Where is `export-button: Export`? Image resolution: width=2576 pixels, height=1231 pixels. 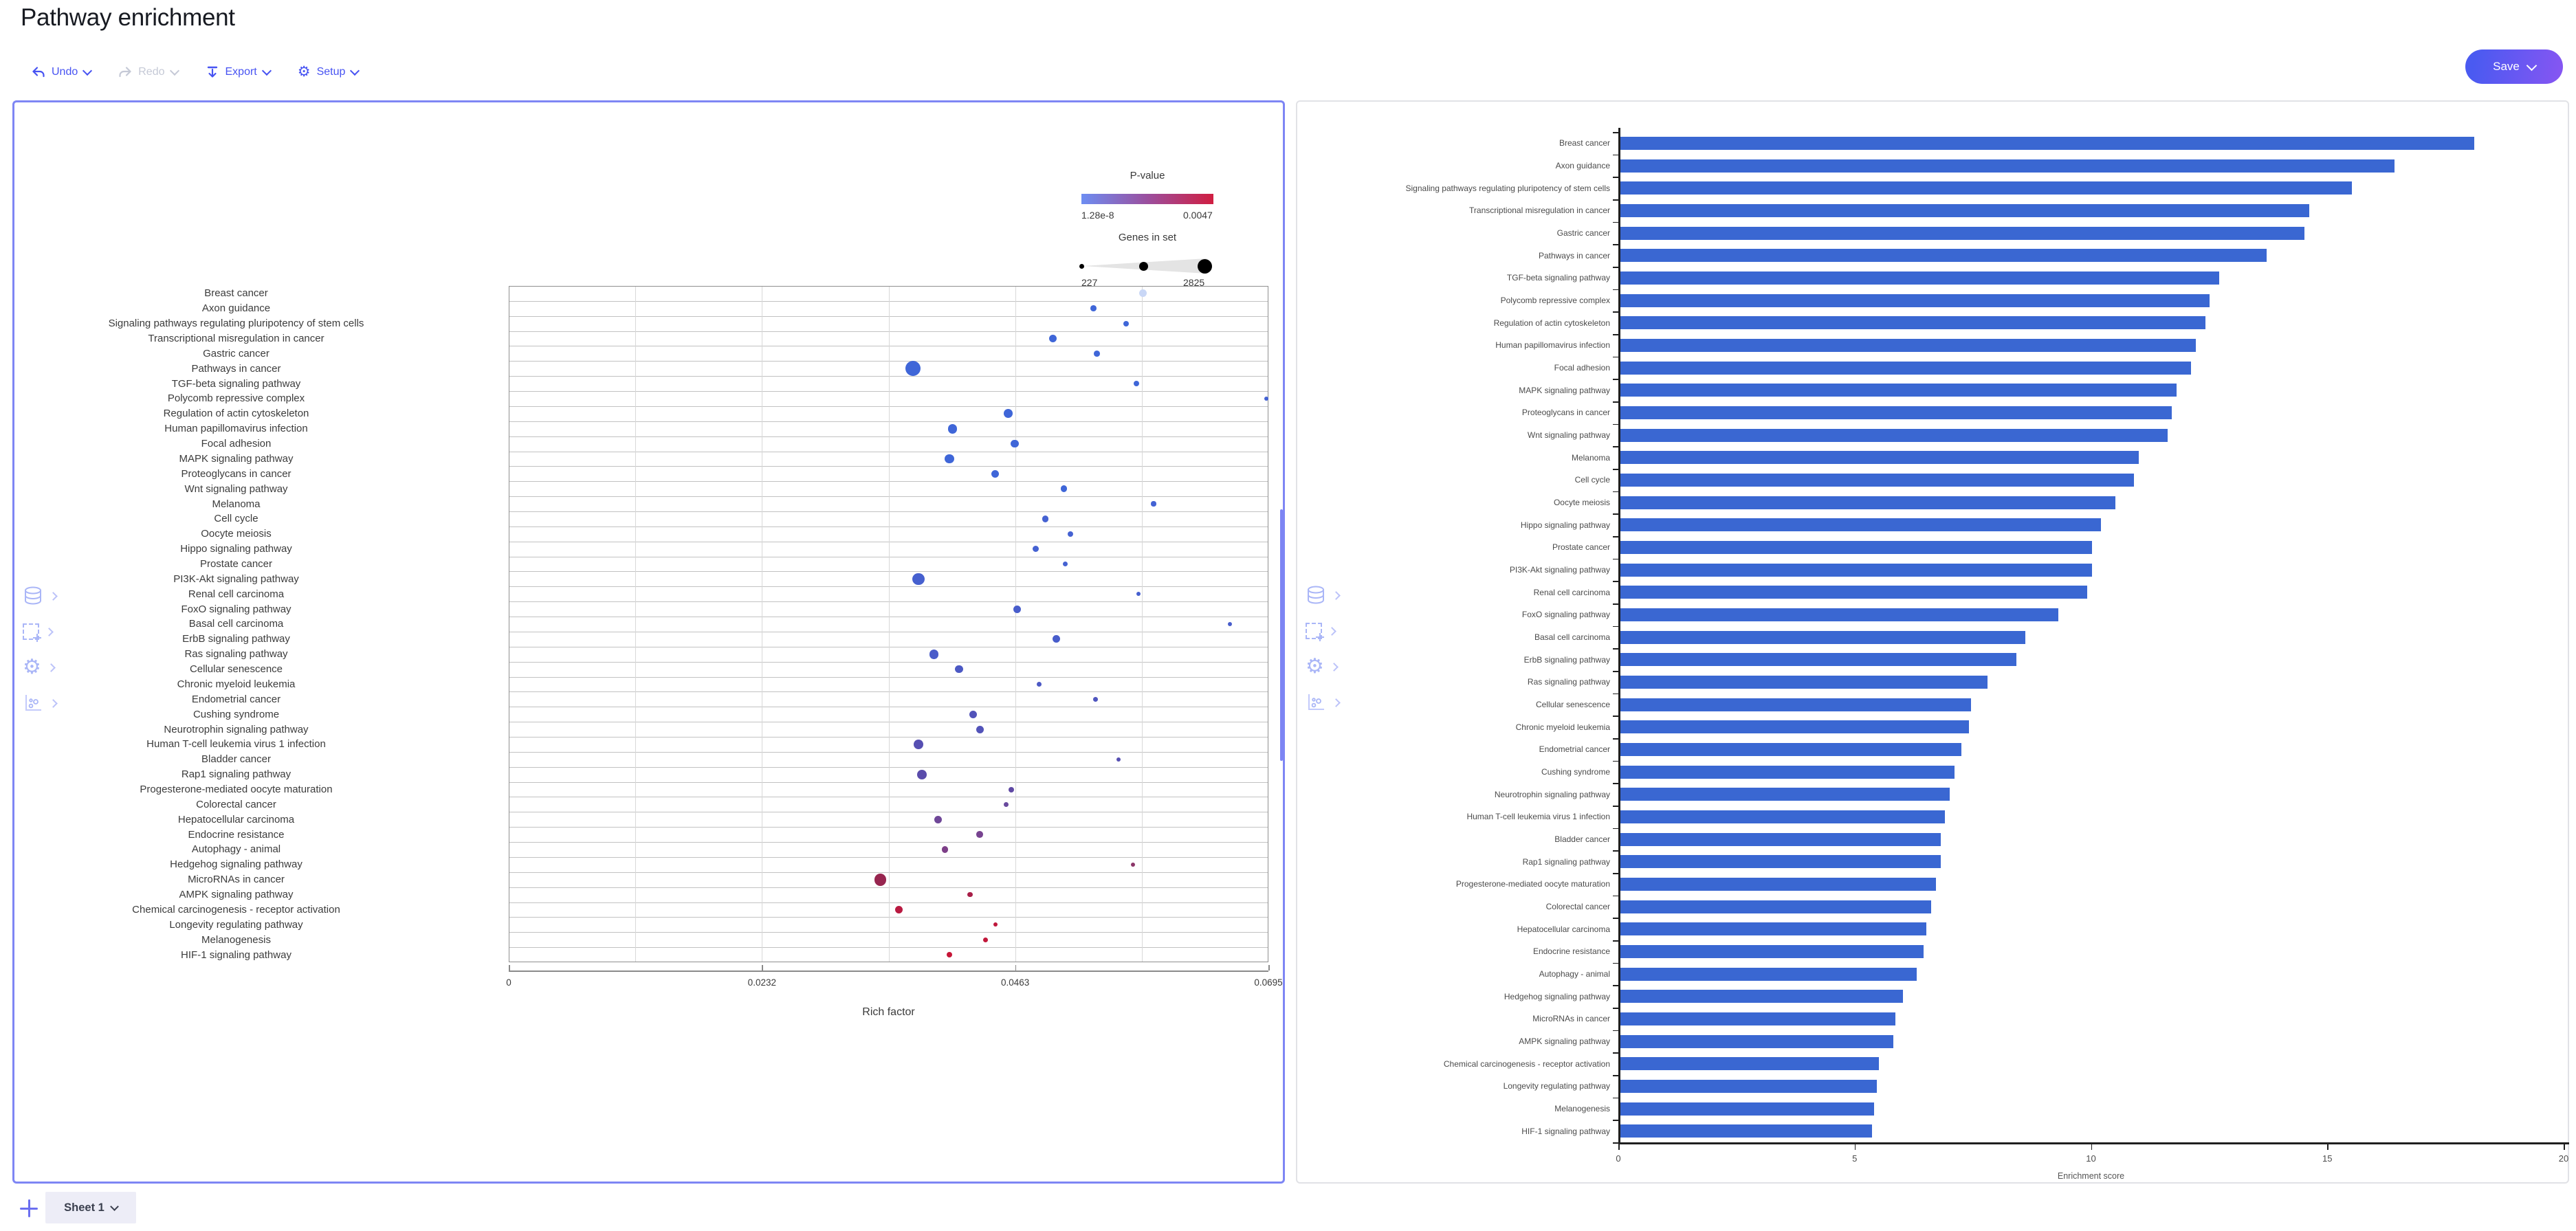 export-button: Export is located at coordinates (239, 72).